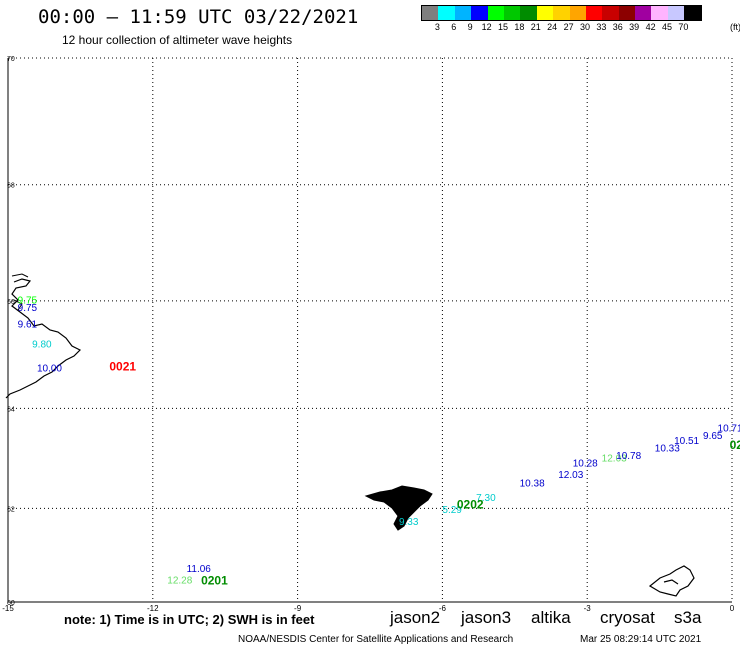 This screenshot has height=650, width=740. What do you see at coordinates (415, 617) in the screenshot?
I see `satellite-label-jason2: jason2` at bounding box center [415, 617].